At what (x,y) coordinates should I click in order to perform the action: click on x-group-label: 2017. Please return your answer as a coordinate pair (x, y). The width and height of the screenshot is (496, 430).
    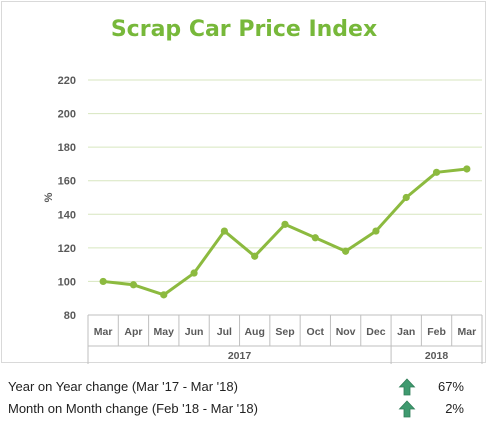
    Looking at the image, I should click on (240, 356).